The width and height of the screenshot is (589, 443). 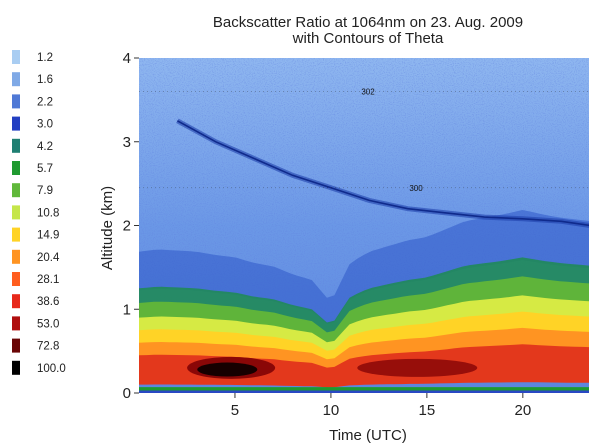 I want to click on y-tick-label: 3, so click(x=127, y=142).